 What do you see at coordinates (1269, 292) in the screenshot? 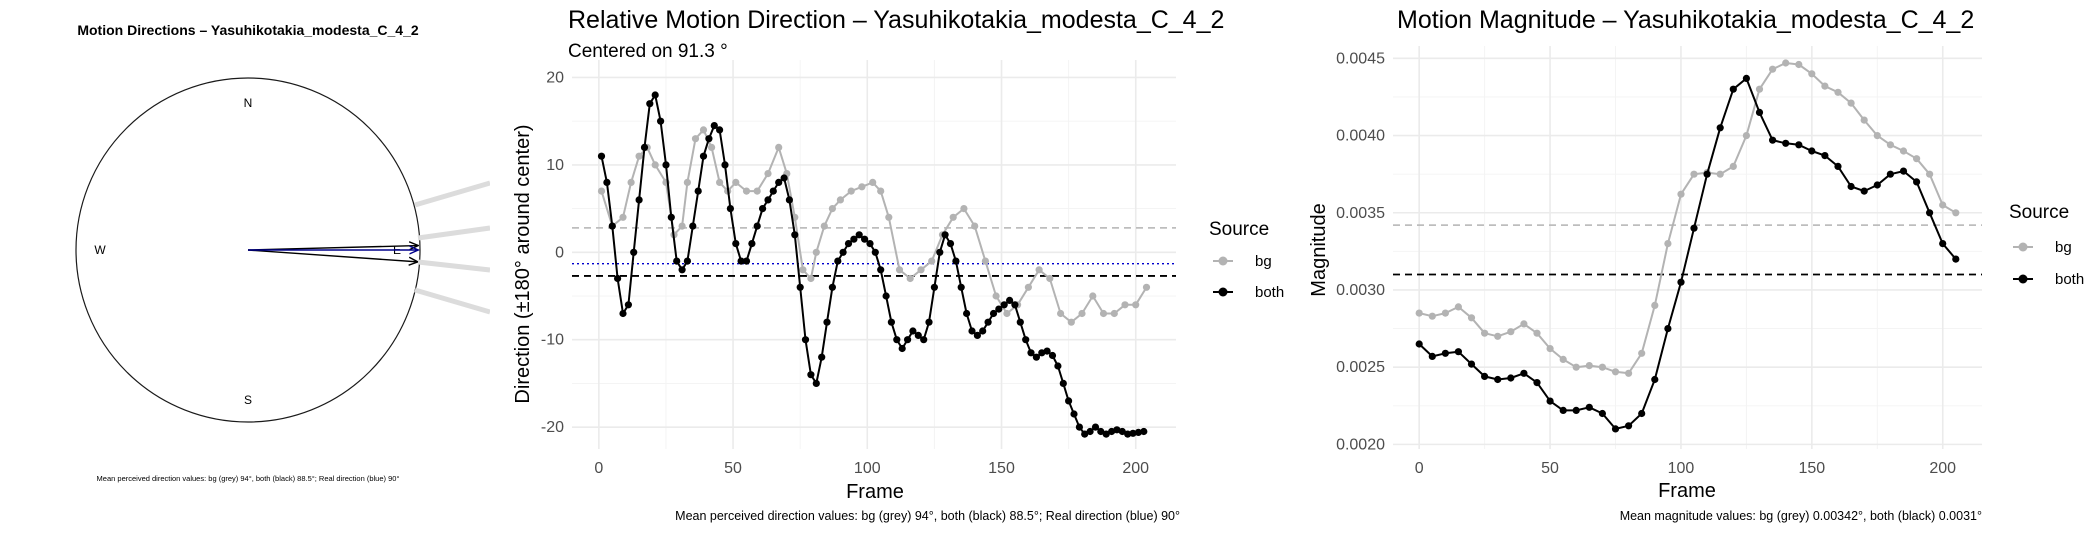
I see `direction-legend-label-both: both` at bounding box center [1269, 292].